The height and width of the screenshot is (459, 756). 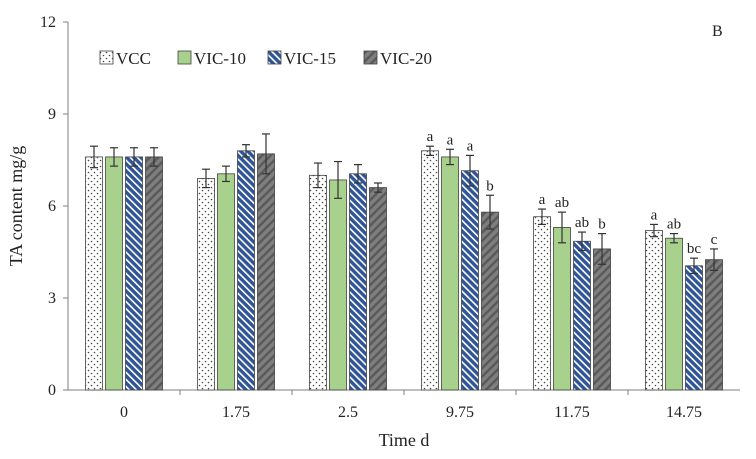 What do you see at coordinates (236, 412) in the screenshot?
I see `x-tick-label: 1.75` at bounding box center [236, 412].